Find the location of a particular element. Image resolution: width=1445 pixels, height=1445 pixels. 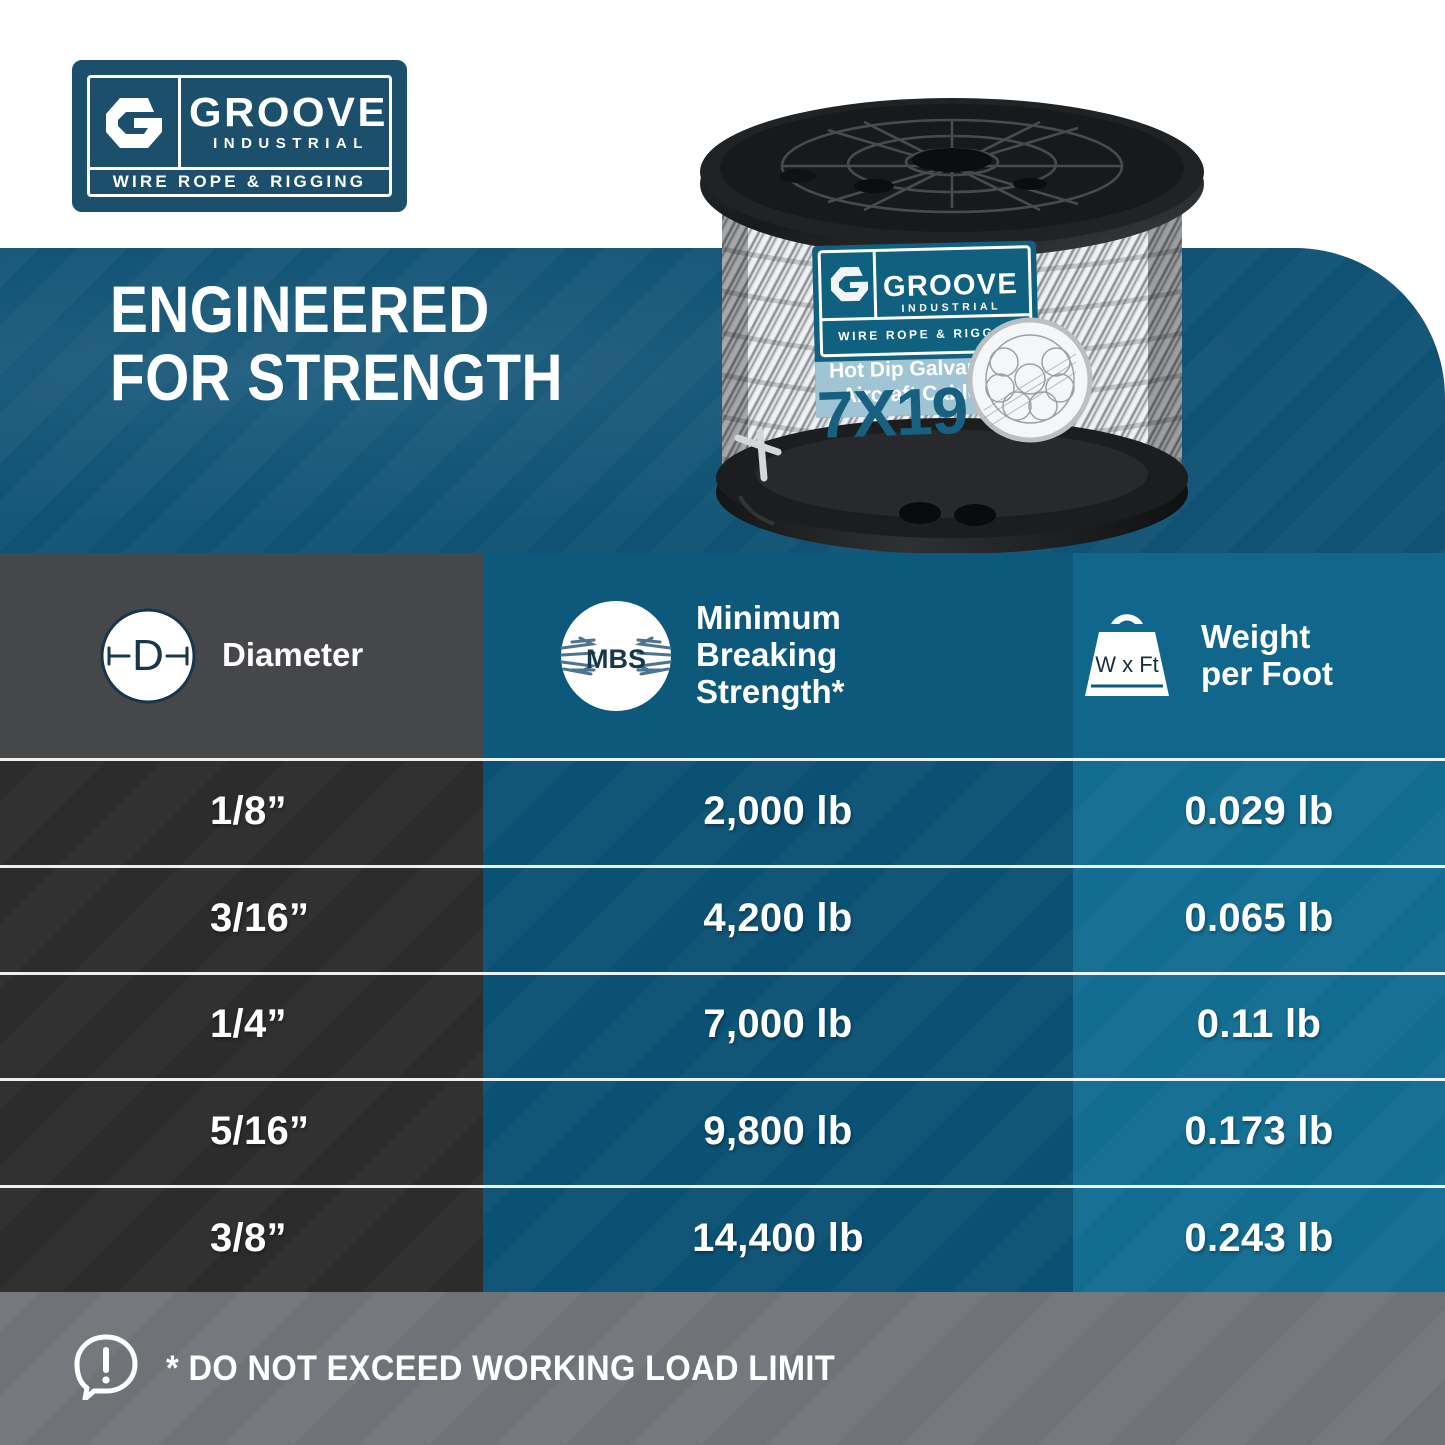

header-mbs: MBS Minimum Breaking Strength* is located at coordinates (701, 655).